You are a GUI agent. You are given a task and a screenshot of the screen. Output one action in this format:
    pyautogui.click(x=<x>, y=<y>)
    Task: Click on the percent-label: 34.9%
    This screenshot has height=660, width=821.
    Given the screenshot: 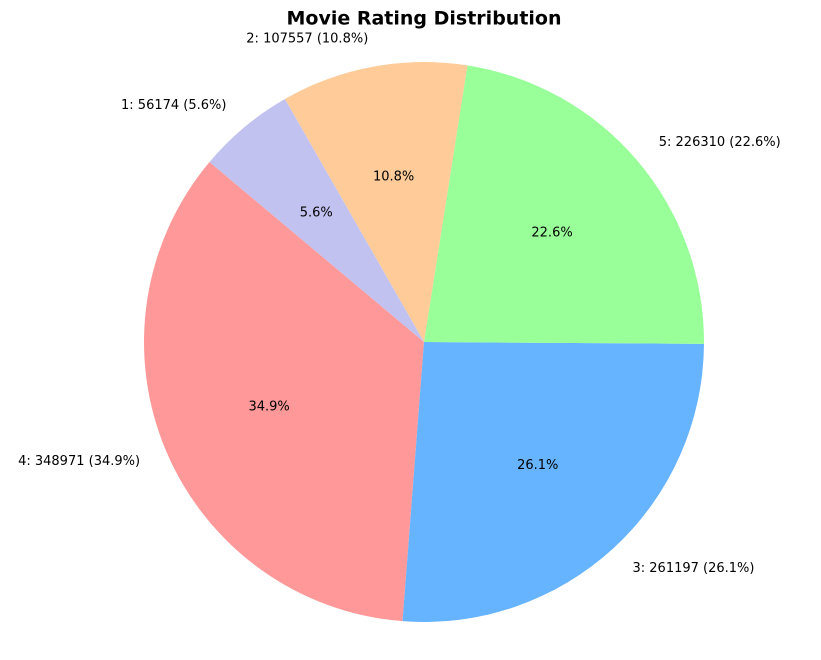 What is the action you would take?
    pyautogui.click(x=268, y=407)
    